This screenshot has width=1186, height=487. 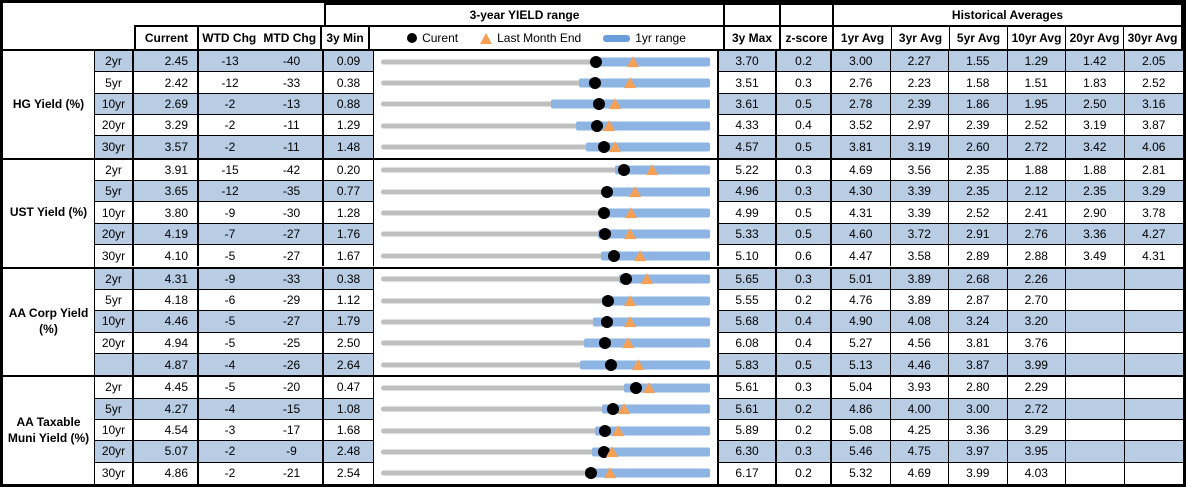 What do you see at coordinates (1095, 213) in the screenshot?
I see `avg-cell-20yr: 2.90` at bounding box center [1095, 213].